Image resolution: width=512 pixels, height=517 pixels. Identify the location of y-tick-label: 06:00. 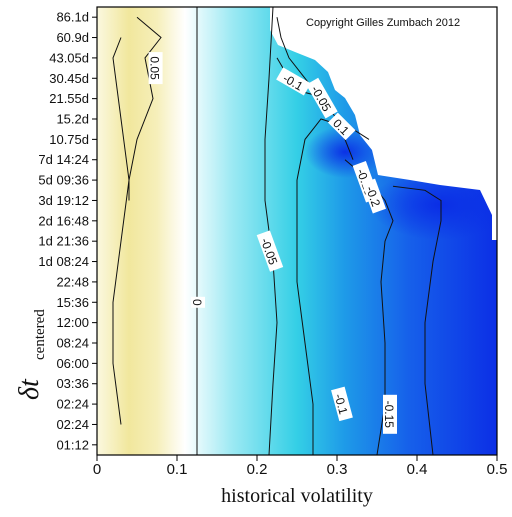
(72, 363).